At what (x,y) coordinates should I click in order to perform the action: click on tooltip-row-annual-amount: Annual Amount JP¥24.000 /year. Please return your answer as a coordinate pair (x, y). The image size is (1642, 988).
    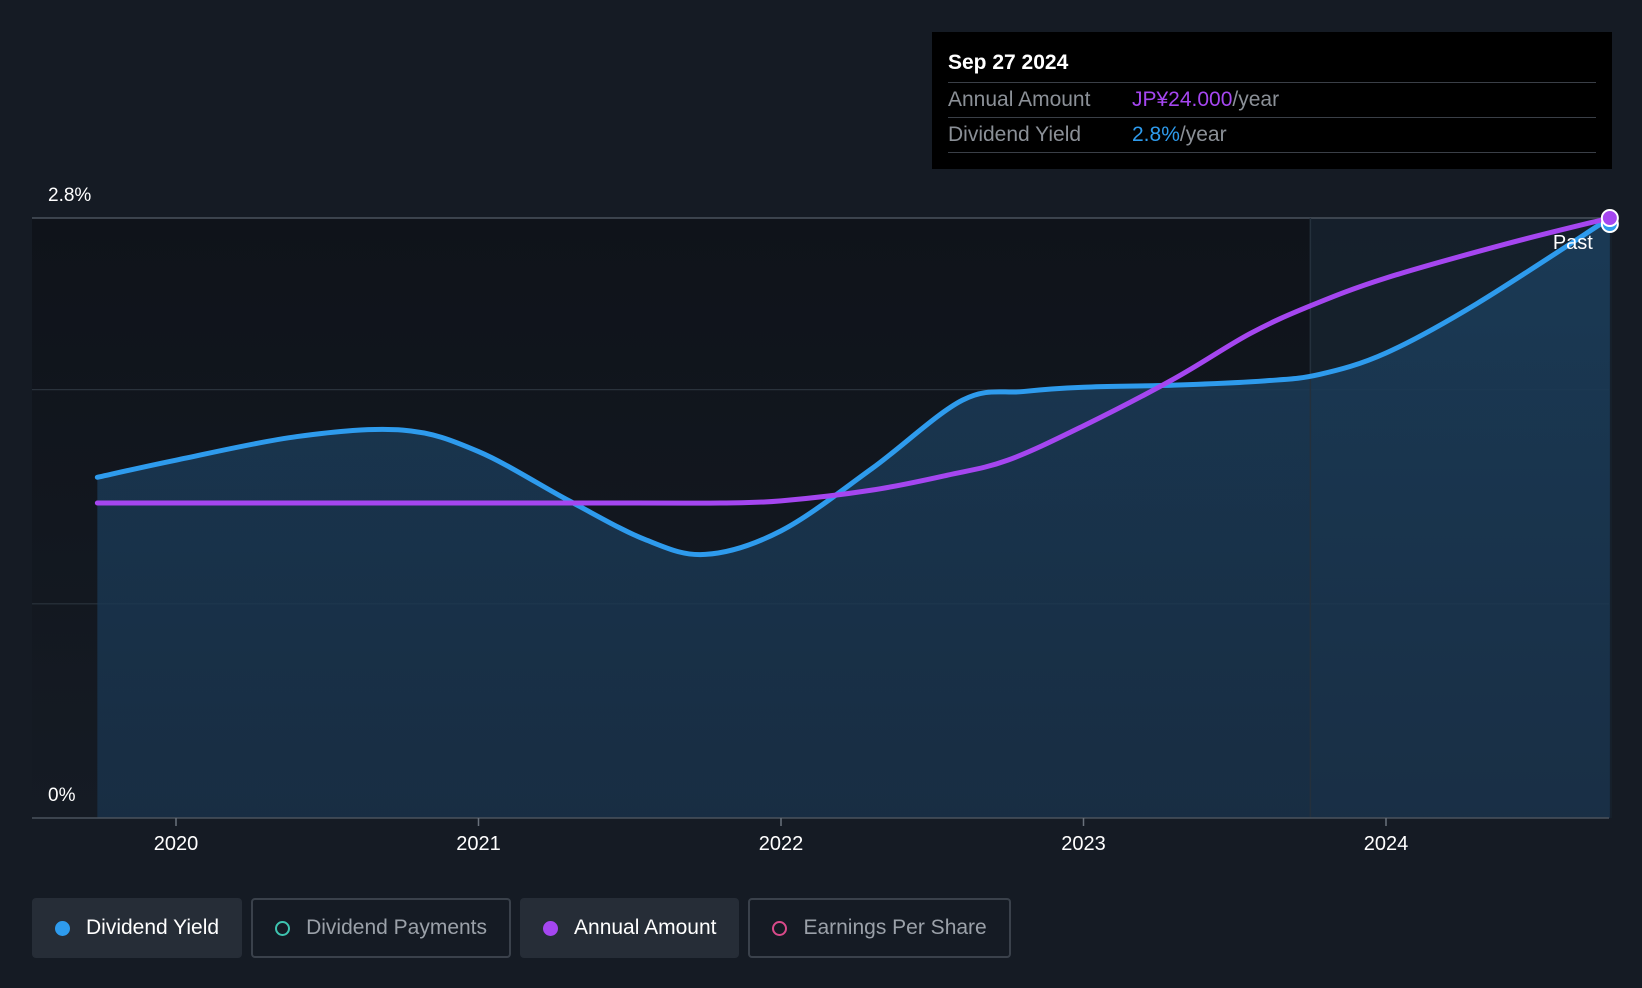
    Looking at the image, I should click on (1272, 99).